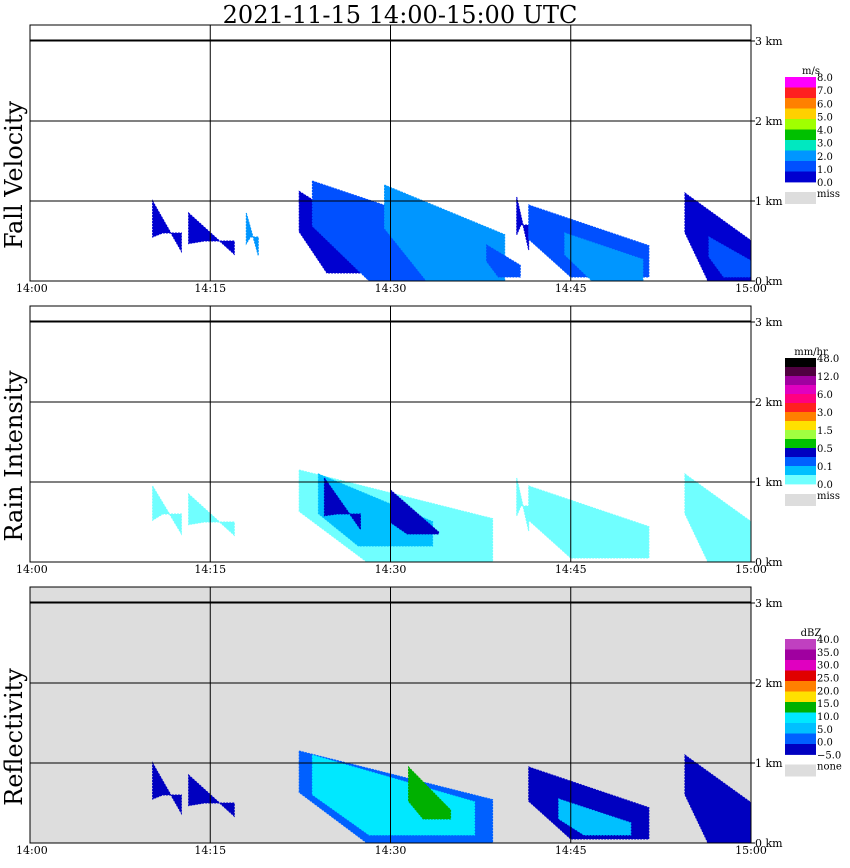 The height and width of the screenshot is (868, 850). Describe the element at coordinates (828, 679) in the screenshot. I see `colorbar-label: 25.0` at that location.